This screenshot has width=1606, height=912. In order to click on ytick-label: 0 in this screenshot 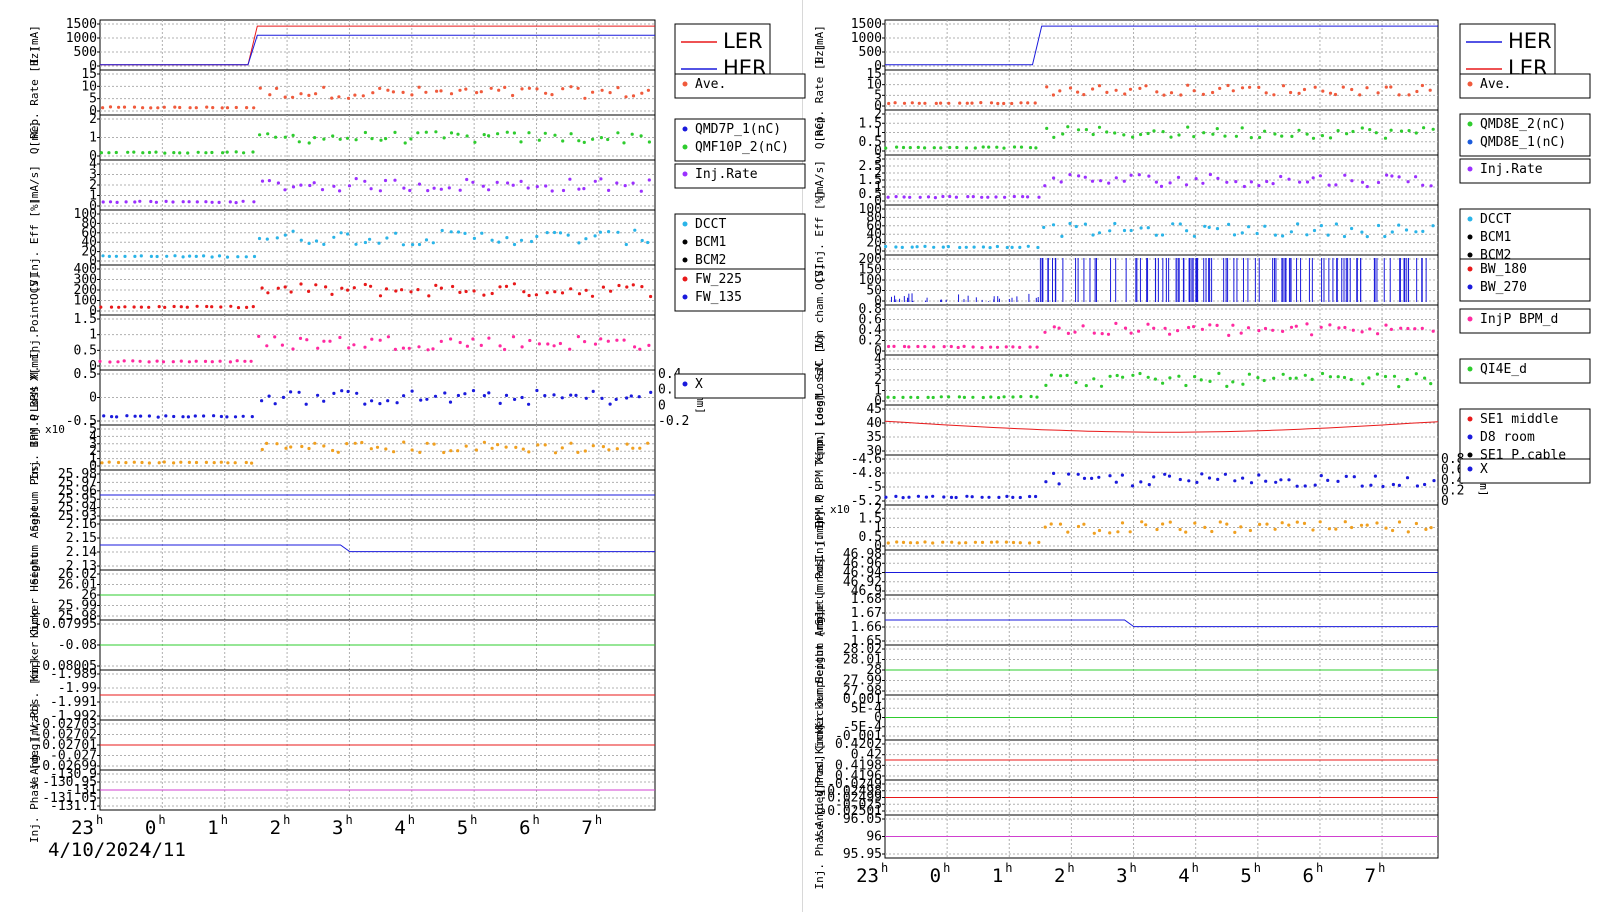, I will do `click(93, 111)`.